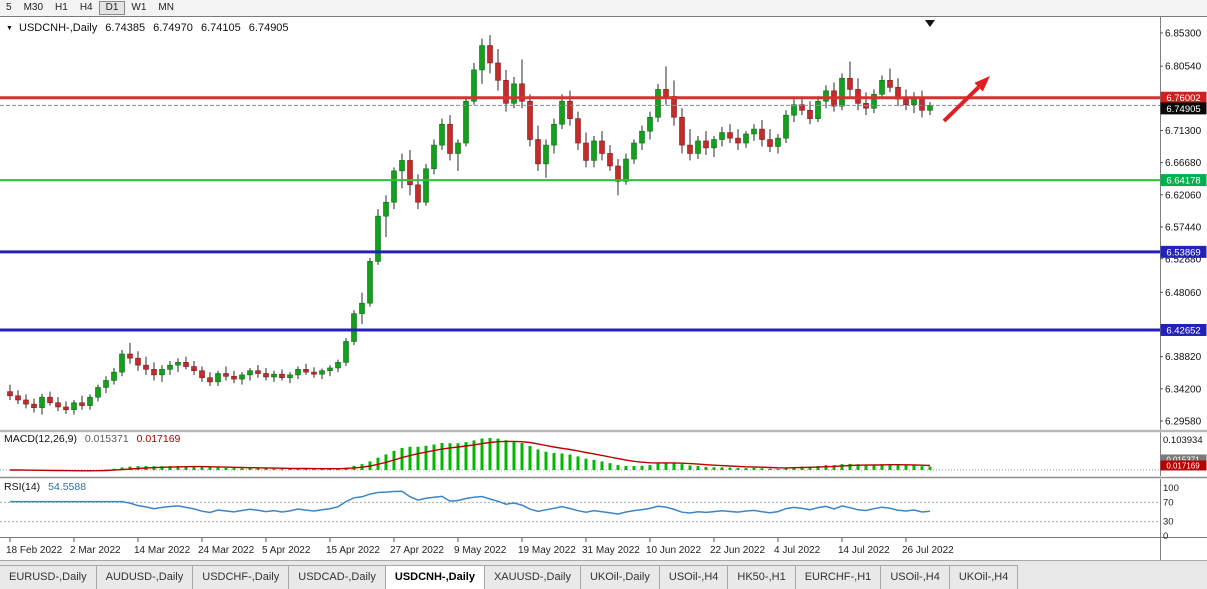  What do you see at coordinates (9, 8) in the screenshot?
I see `timeframe-button-5: 5` at bounding box center [9, 8].